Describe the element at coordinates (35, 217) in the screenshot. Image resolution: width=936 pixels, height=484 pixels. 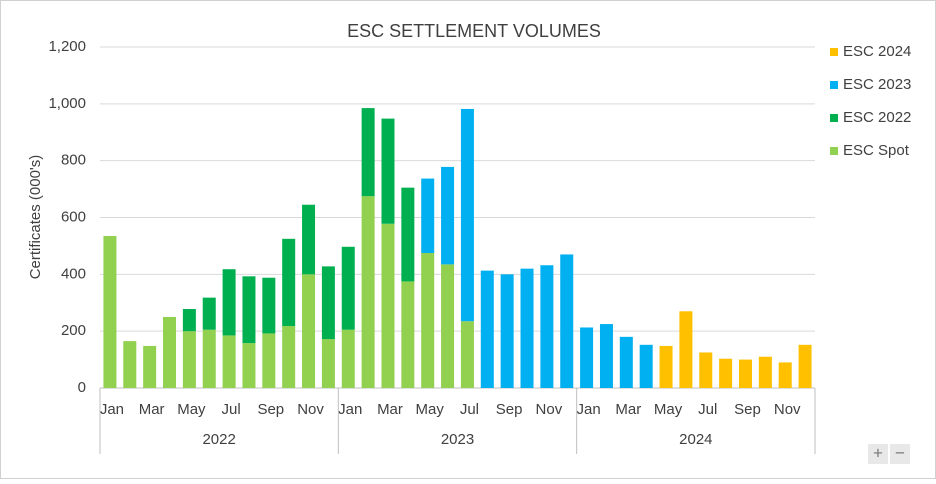
I see `y-axis-label: Certificates (000's)` at that location.